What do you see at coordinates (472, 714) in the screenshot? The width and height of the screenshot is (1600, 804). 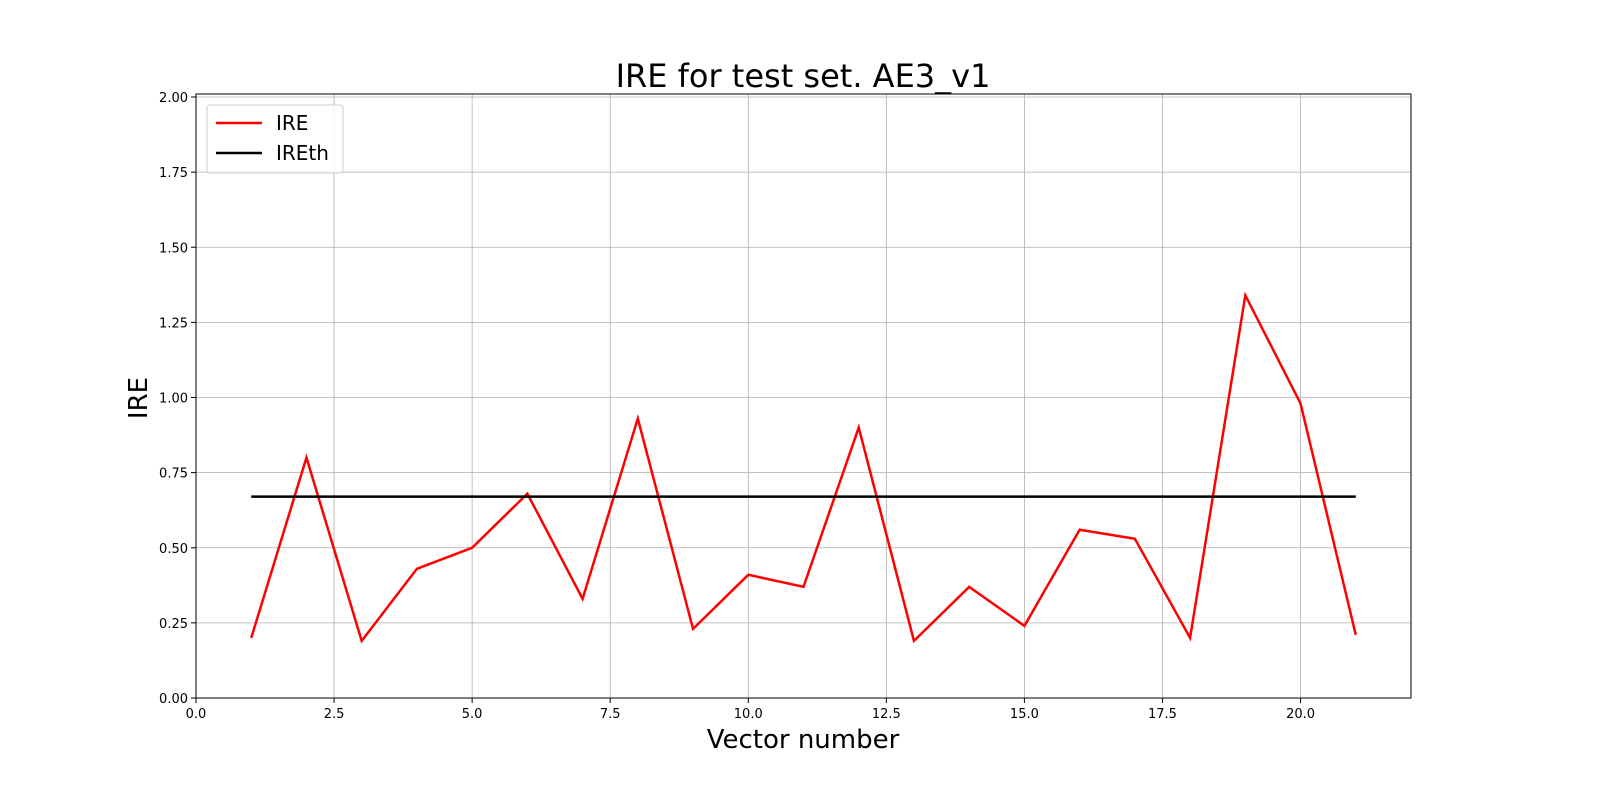 I see `x-tick-label: 5.0` at bounding box center [472, 714].